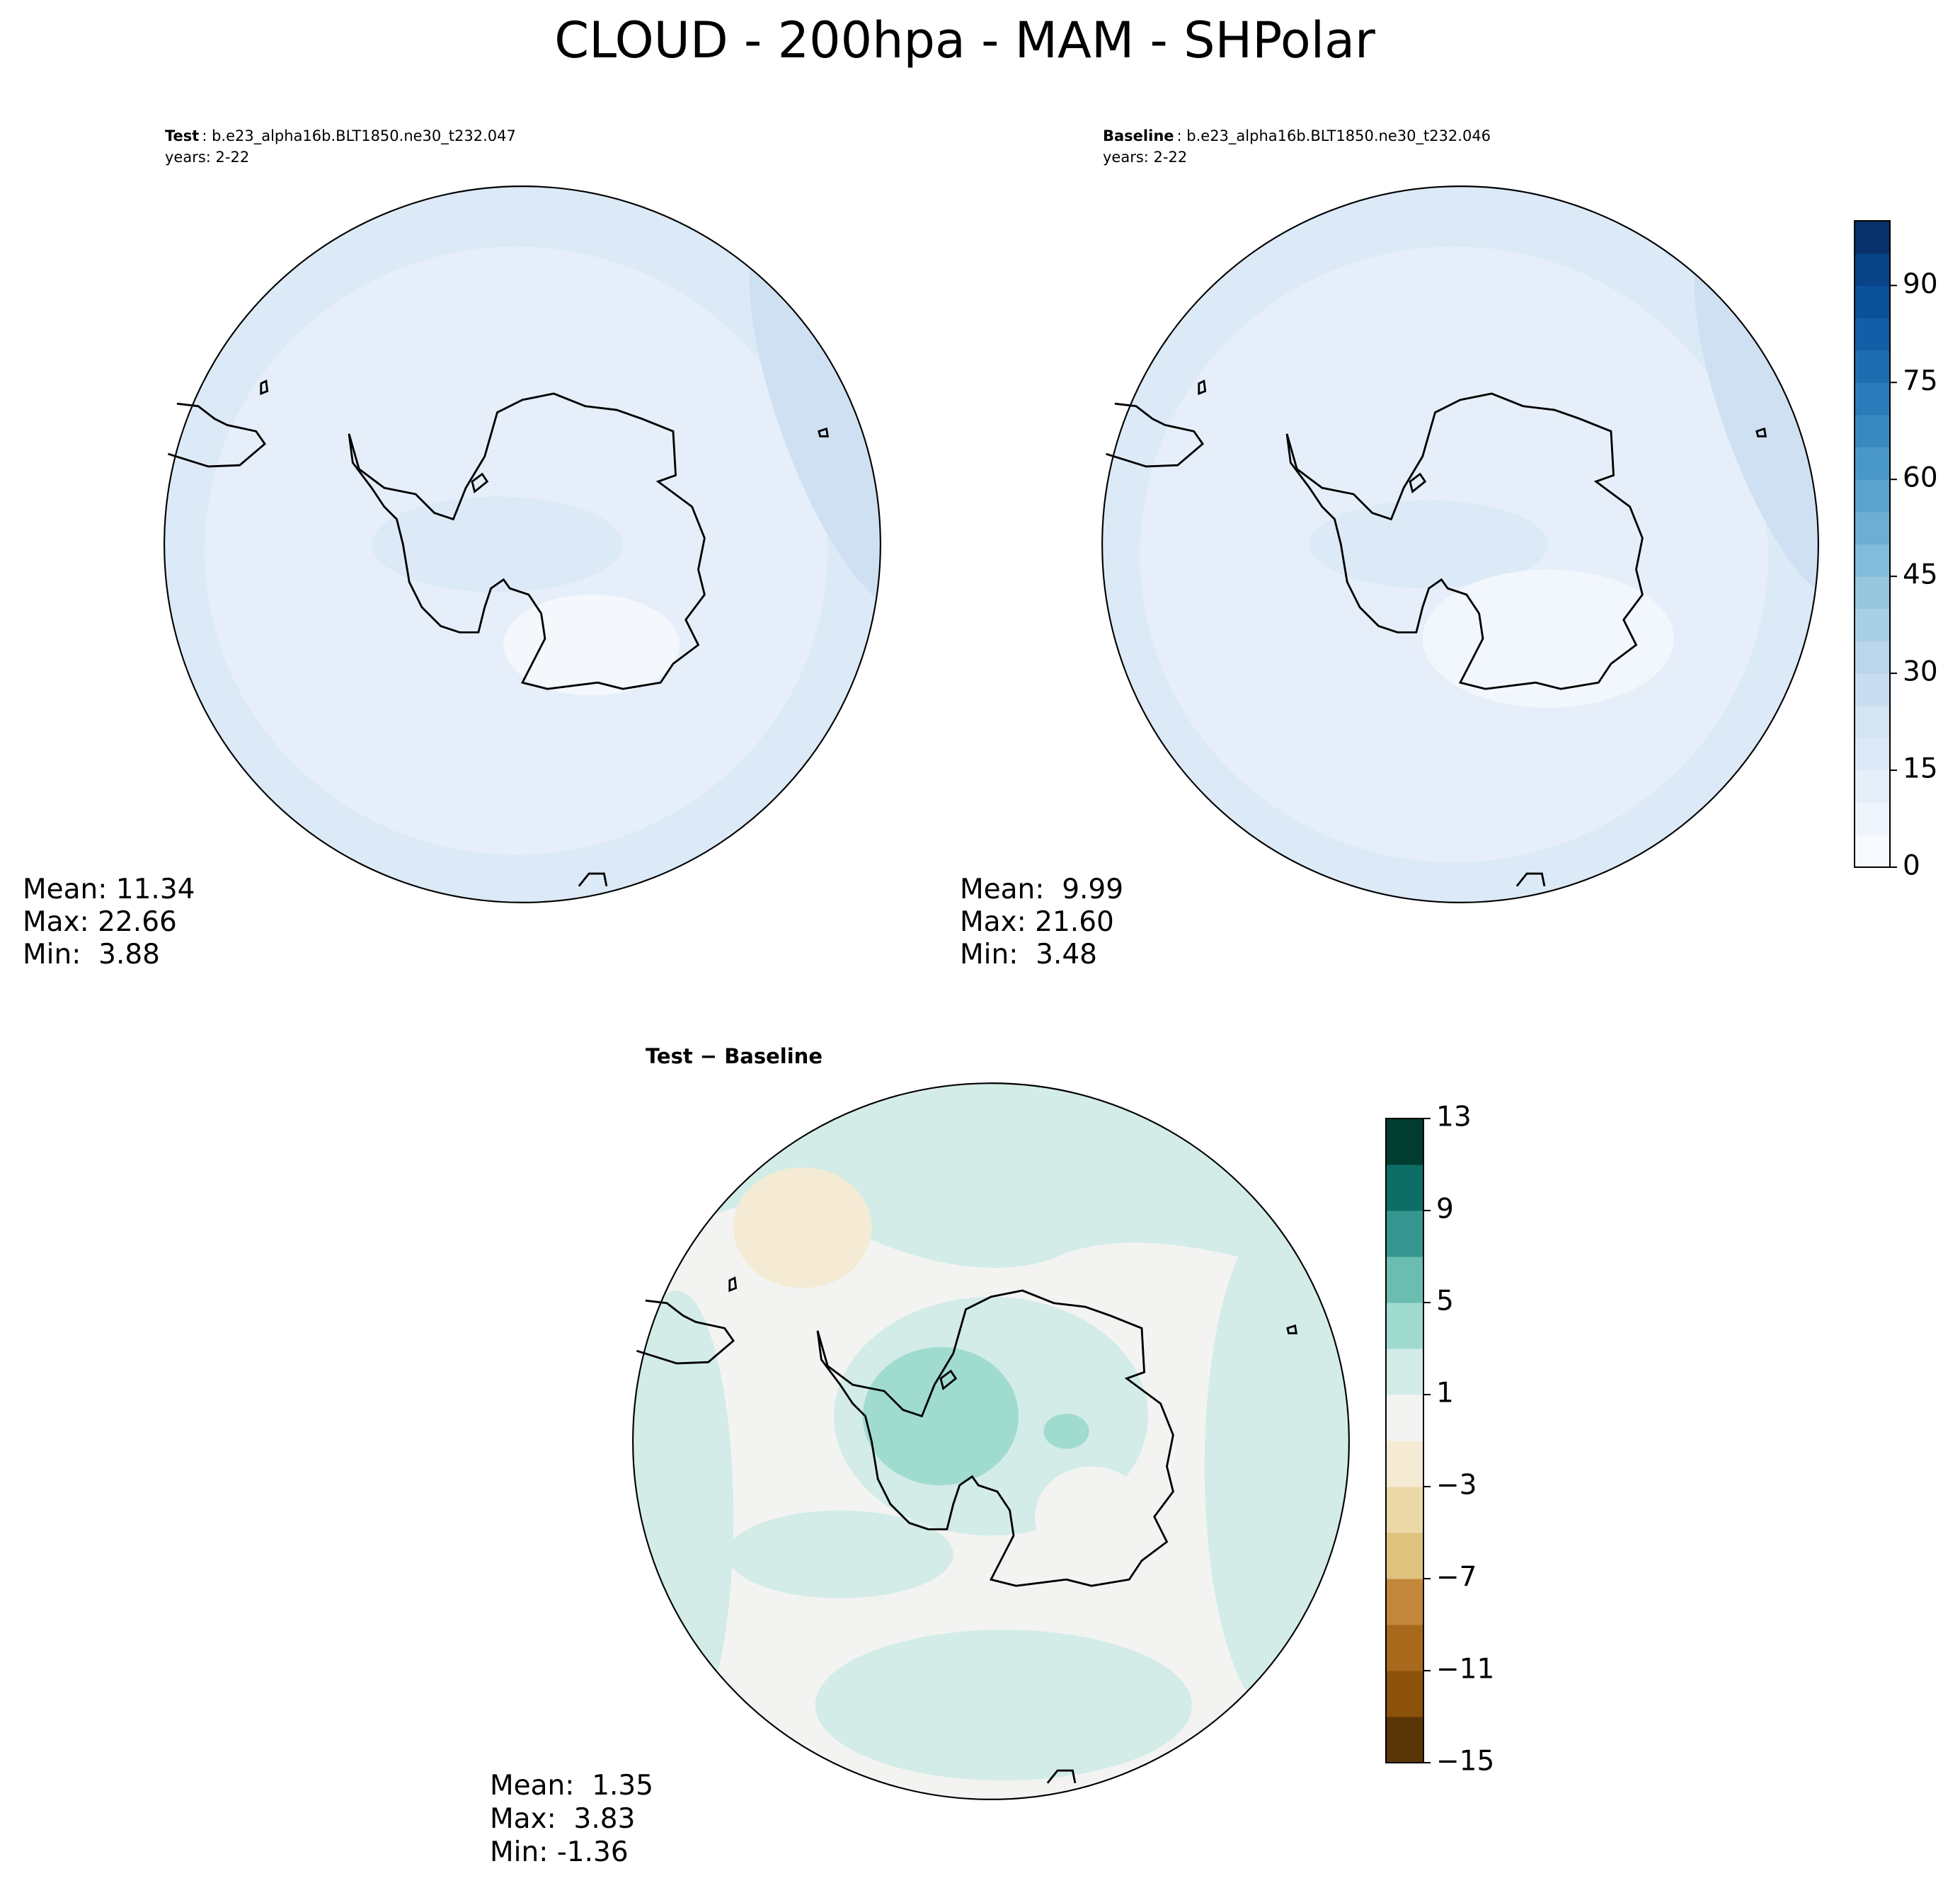  I want to click on colorbar-tick-label: −15, so click(1465, 1762).